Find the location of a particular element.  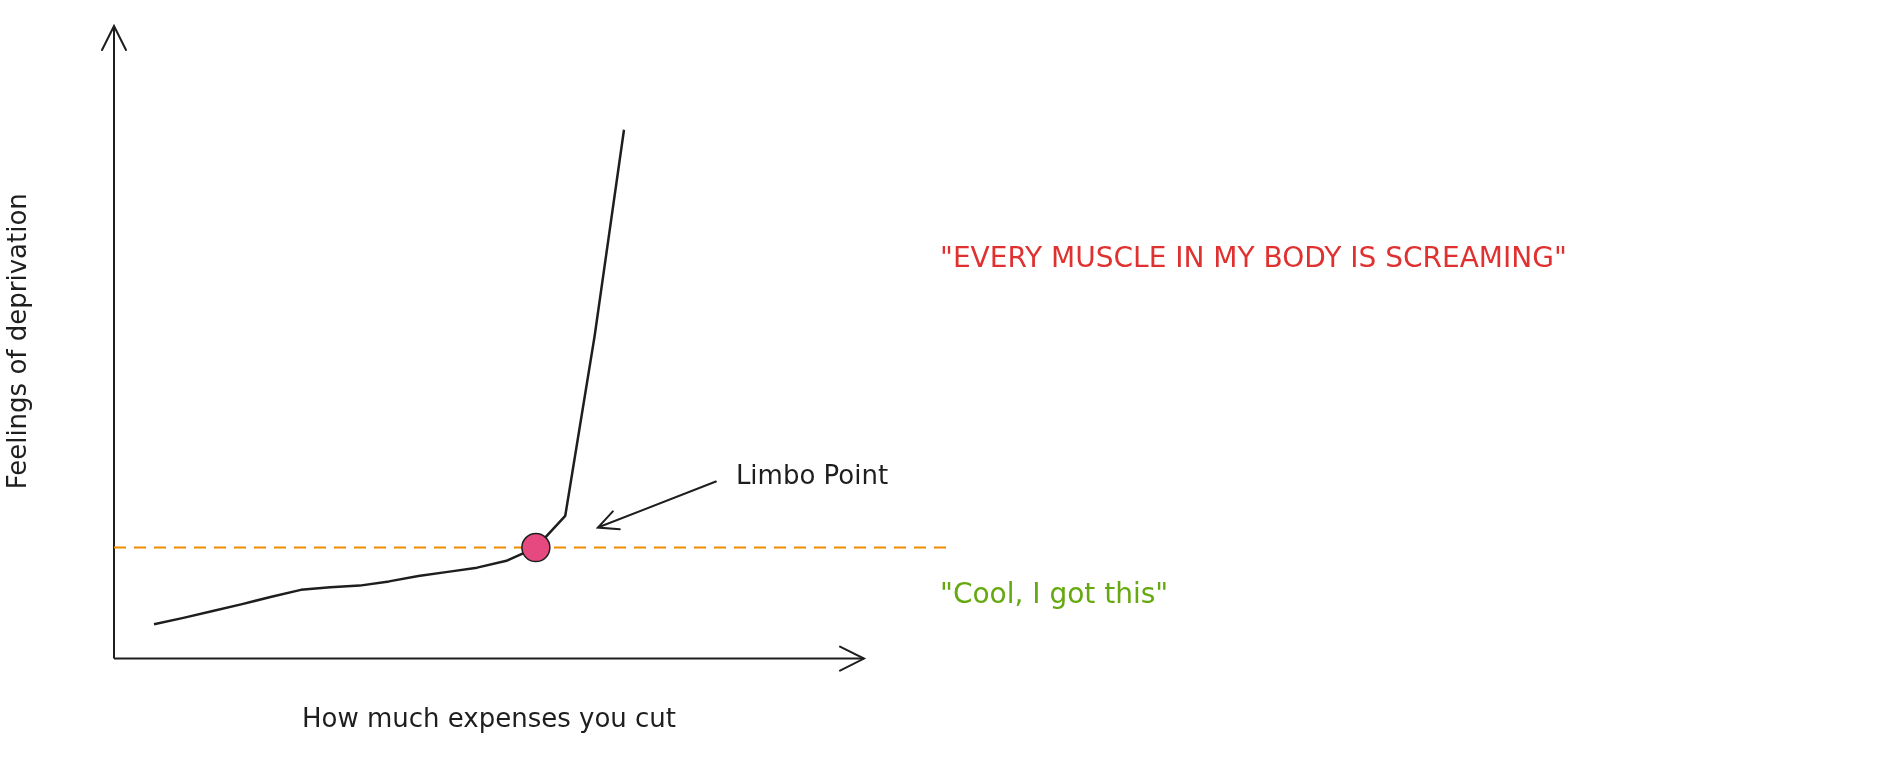

text: "EVERY MUSCLE IN MY BODY IS SCREAMING" is located at coordinates (1253, 258).